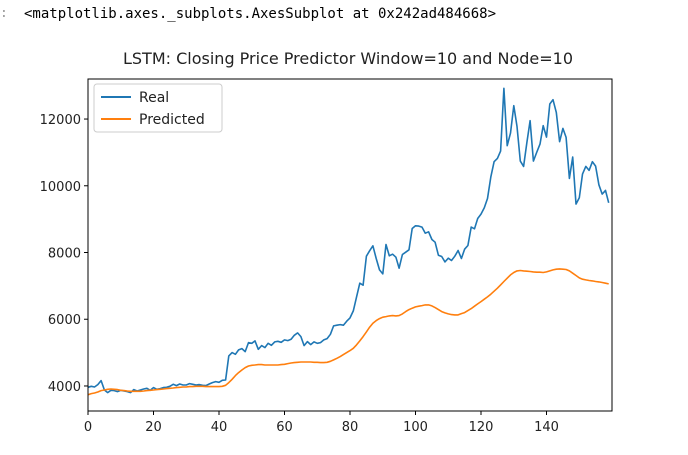 The width and height of the screenshot is (688, 455). Describe the element at coordinates (88, 427) in the screenshot. I see `x-tick-label: 0` at that location.